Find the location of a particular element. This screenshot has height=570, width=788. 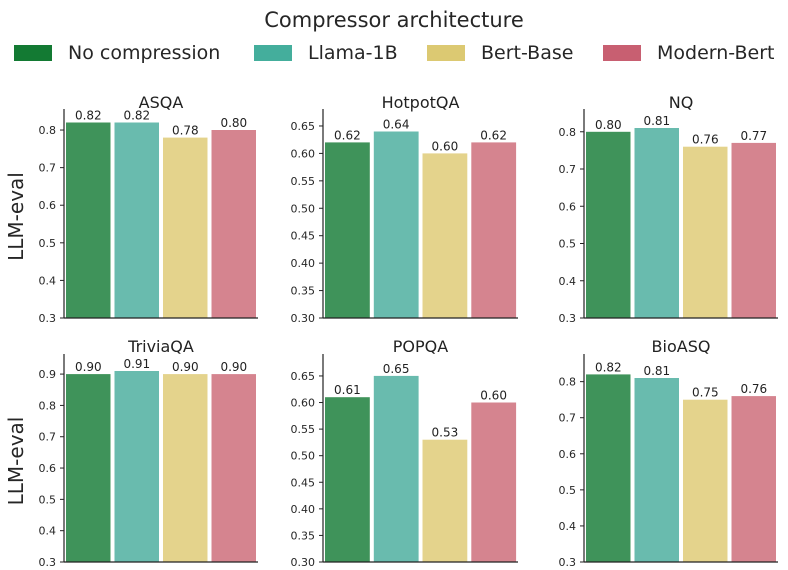

legend-item: No compression is located at coordinates (117, 53).